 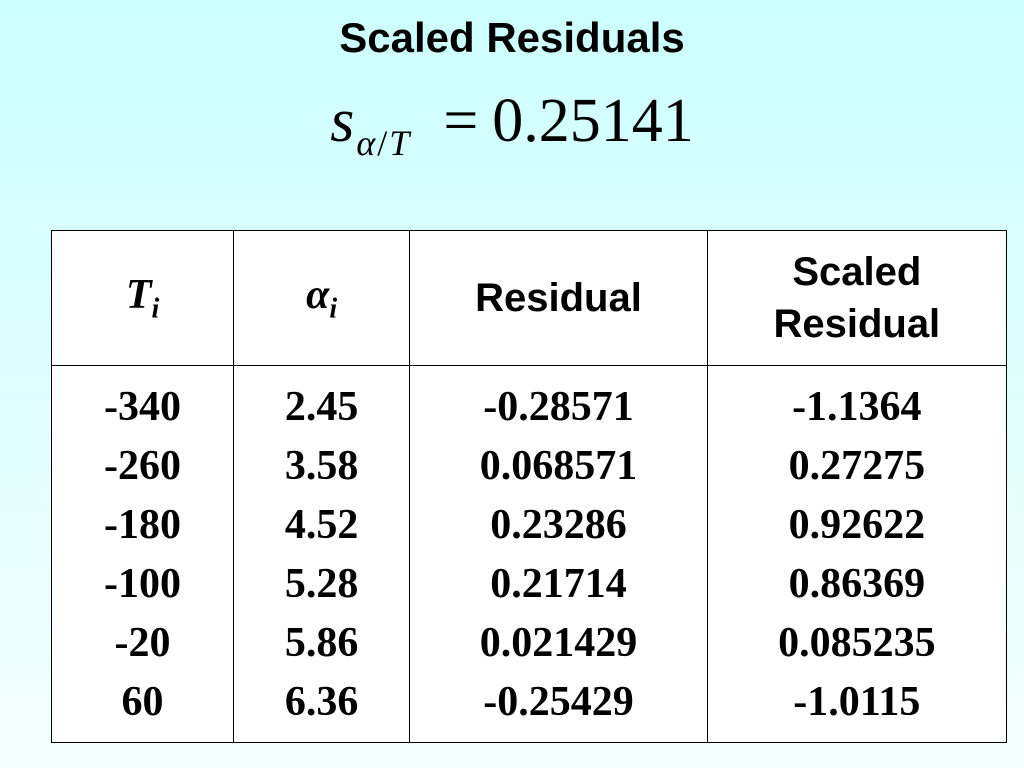 What do you see at coordinates (857, 702) in the screenshot?
I see `scaled-residual-value: -1.0115` at bounding box center [857, 702].